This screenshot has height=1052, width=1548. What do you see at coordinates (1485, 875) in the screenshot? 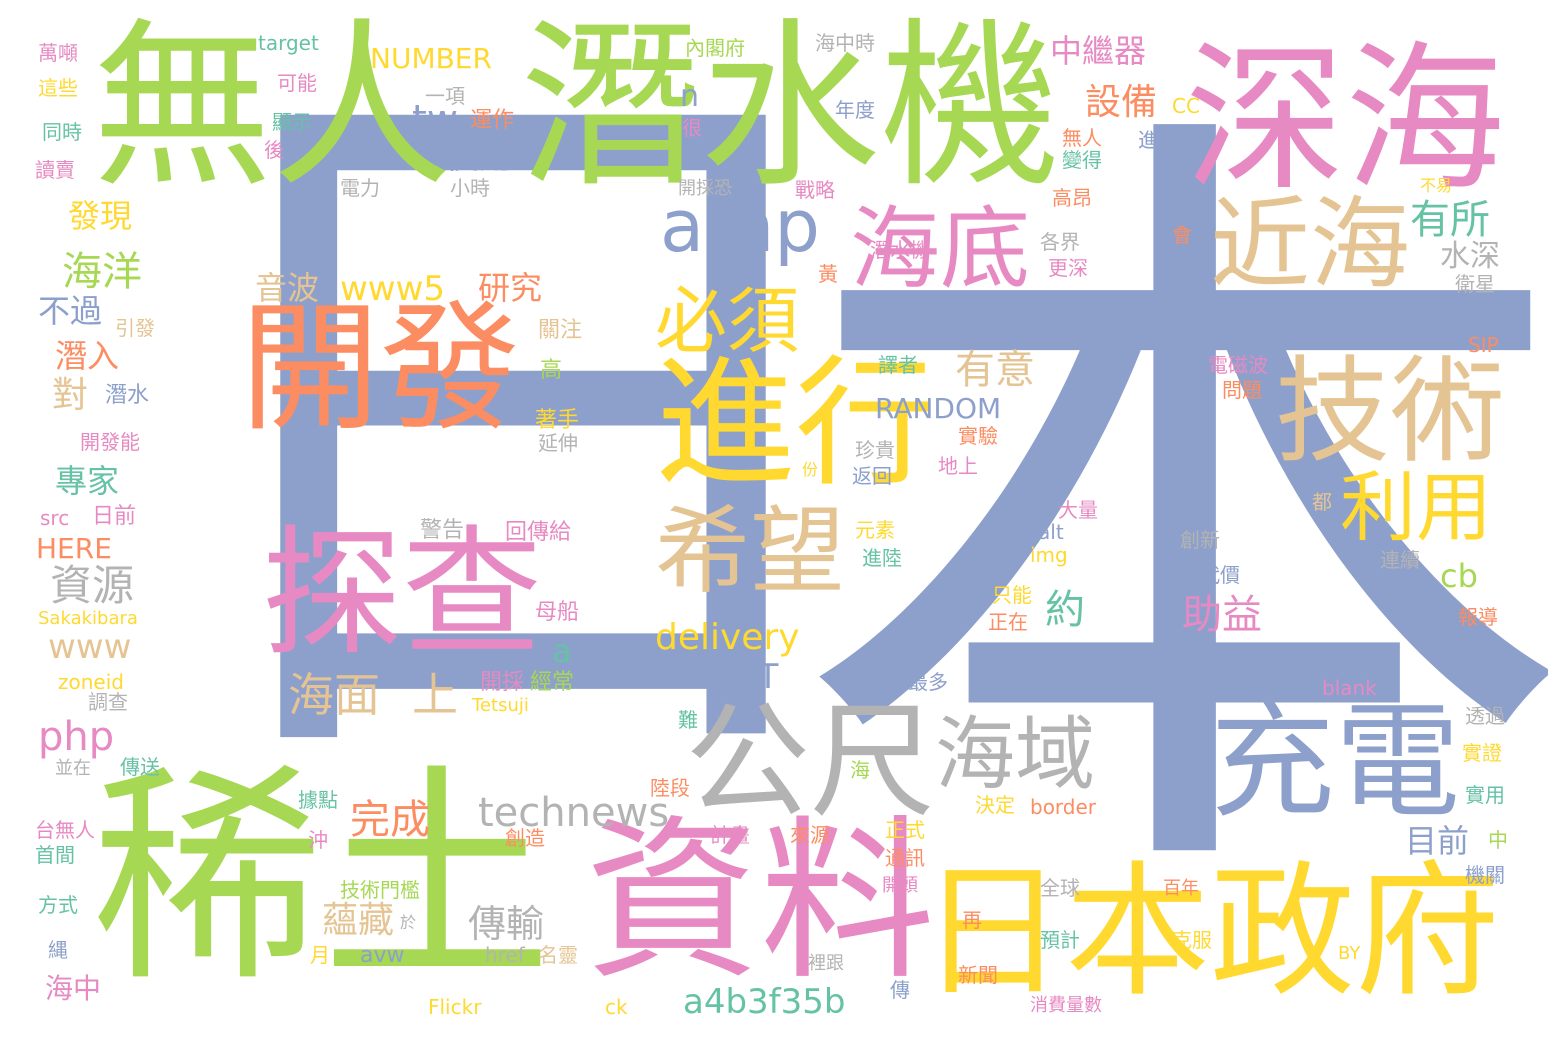
I see `word-jiguan: 機關` at bounding box center [1485, 875].